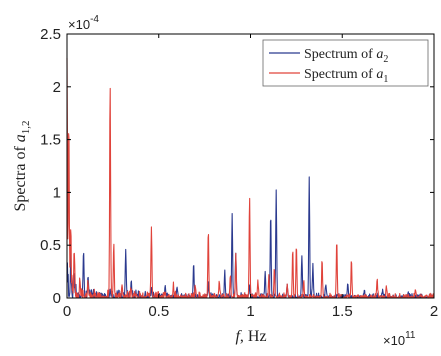 The height and width of the screenshot is (356, 441). I want to click on y-axis-label: Spectra of a1,2, so click(22, 165).